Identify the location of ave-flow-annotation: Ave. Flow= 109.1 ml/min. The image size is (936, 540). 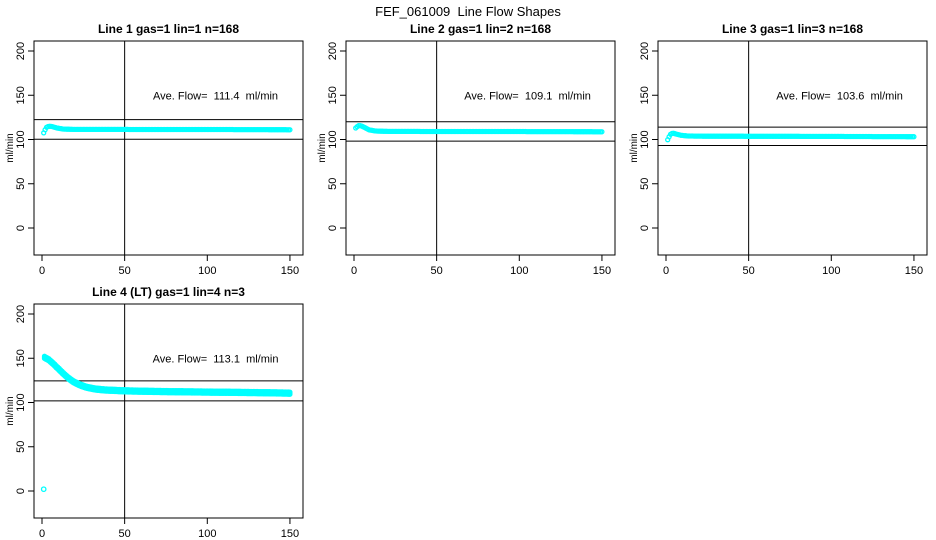
(527, 96).